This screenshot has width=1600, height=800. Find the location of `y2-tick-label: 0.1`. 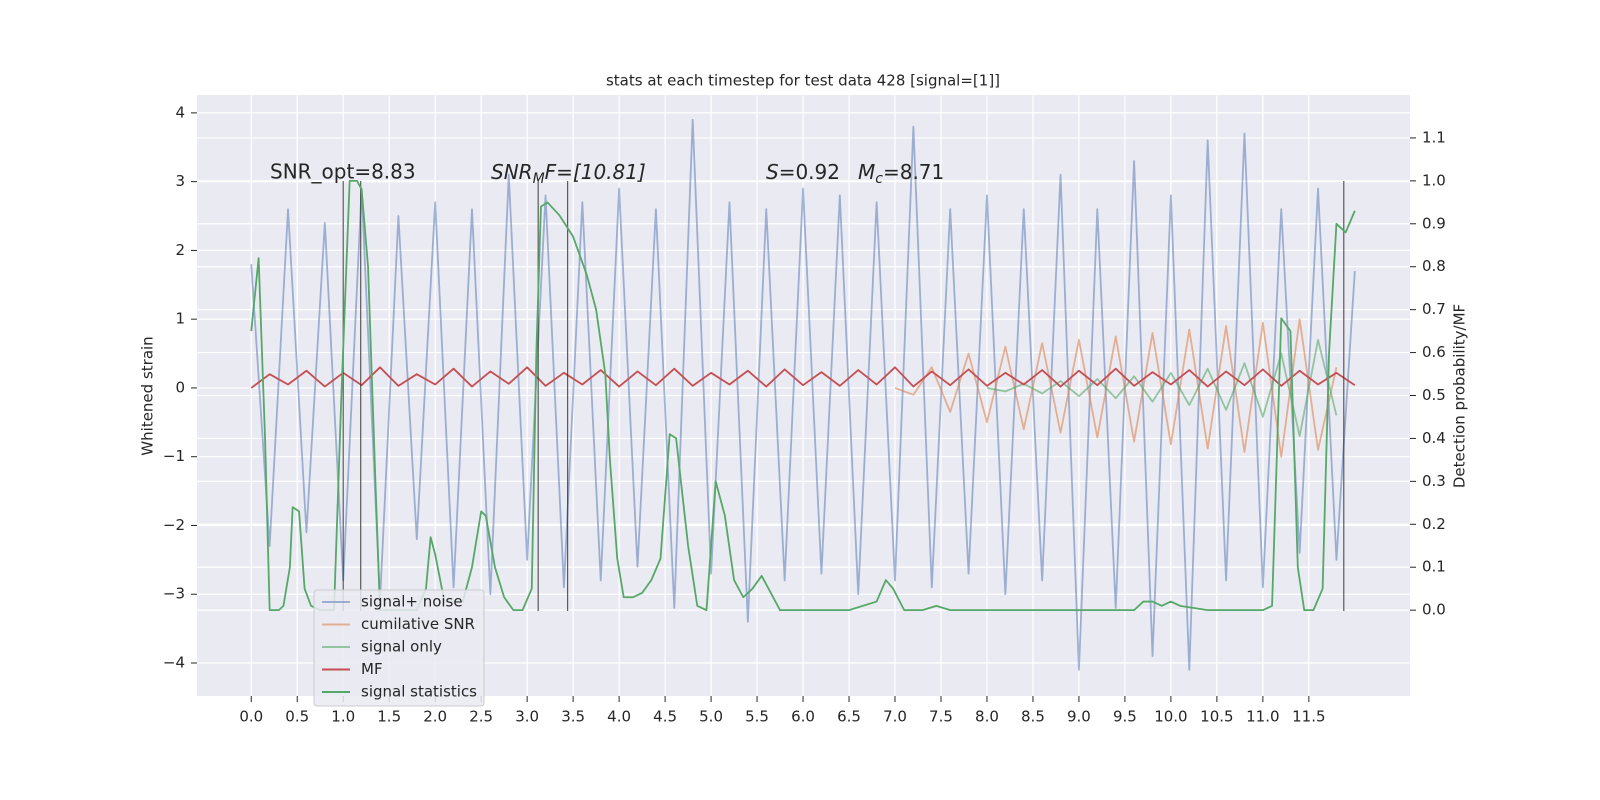

y2-tick-label: 0.1 is located at coordinates (1434, 567).